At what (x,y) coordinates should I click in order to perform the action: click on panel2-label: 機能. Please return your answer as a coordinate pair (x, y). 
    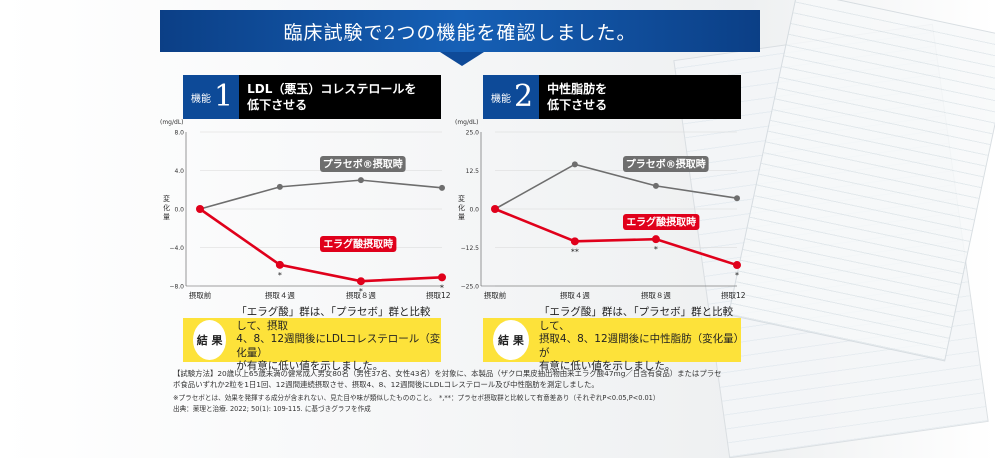
    Looking at the image, I should click on (501, 99).